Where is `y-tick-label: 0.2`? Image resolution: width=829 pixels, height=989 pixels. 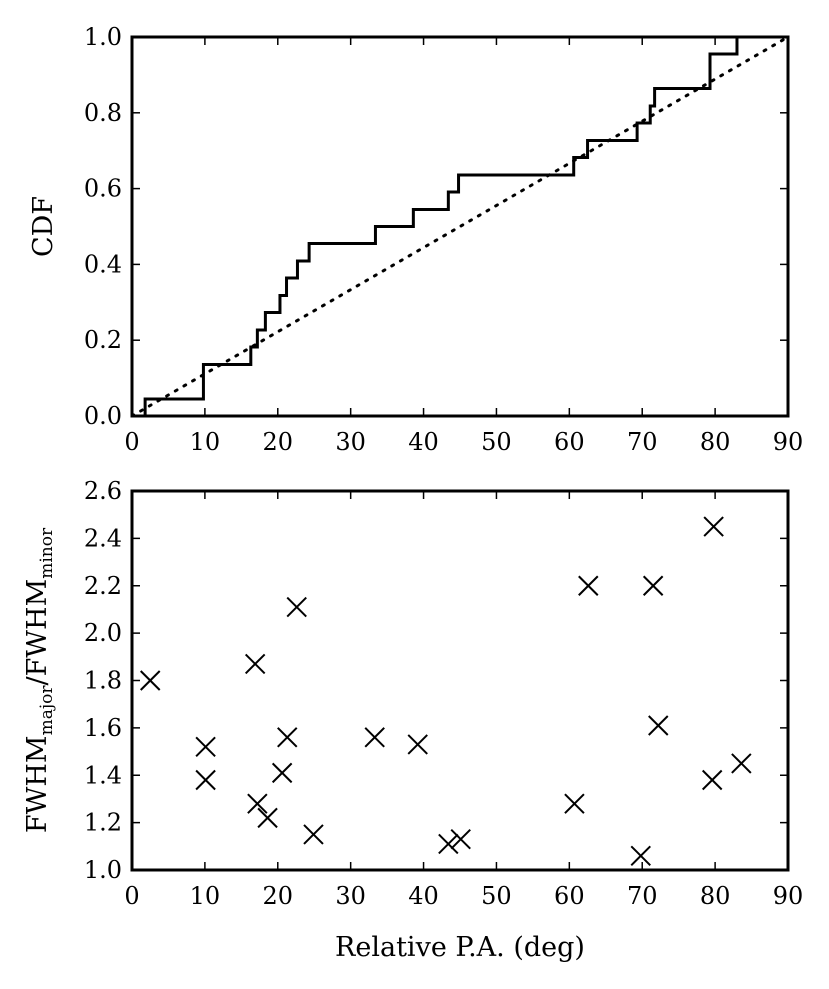 y-tick-label: 0.2 is located at coordinates (103, 340).